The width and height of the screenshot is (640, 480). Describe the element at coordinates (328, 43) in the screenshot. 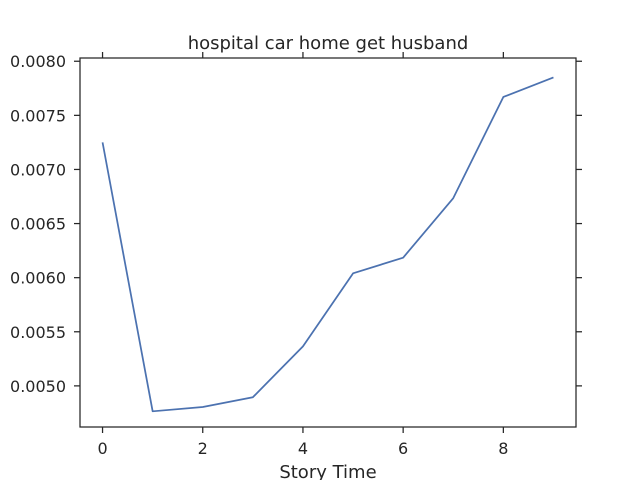

I see `chart-title: hospital car home get husband` at that location.